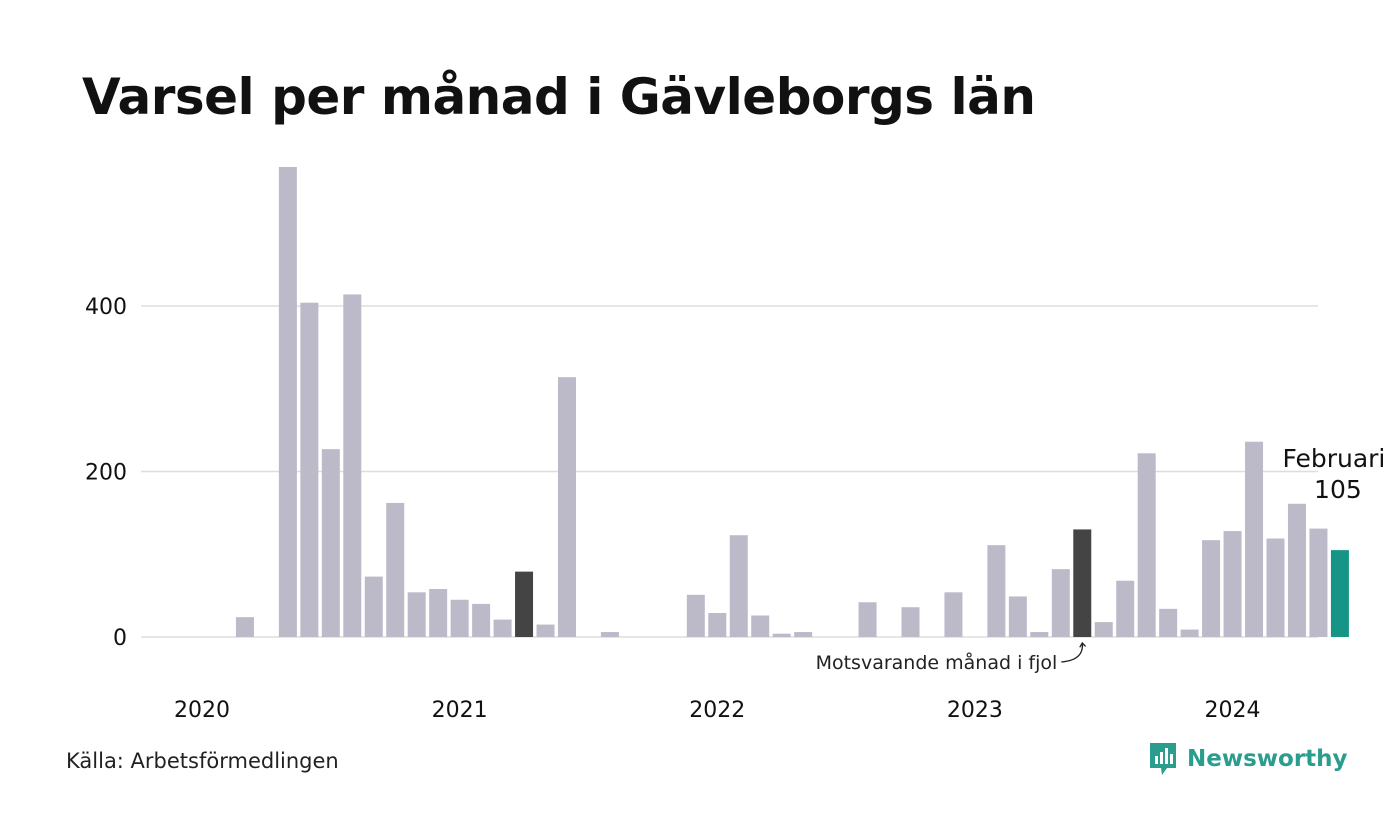 Image resolution: width=1400 pixels, height=840 pixels. I want to click on x-tick-label: 2024, so click(1233, 710).